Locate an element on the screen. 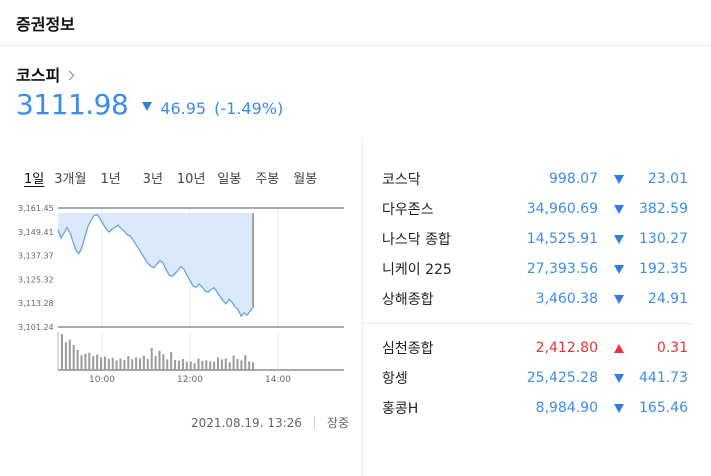 This screenshot has height=476, width=711. market-change-value: 382.59 is located at coordinates (663, 209).